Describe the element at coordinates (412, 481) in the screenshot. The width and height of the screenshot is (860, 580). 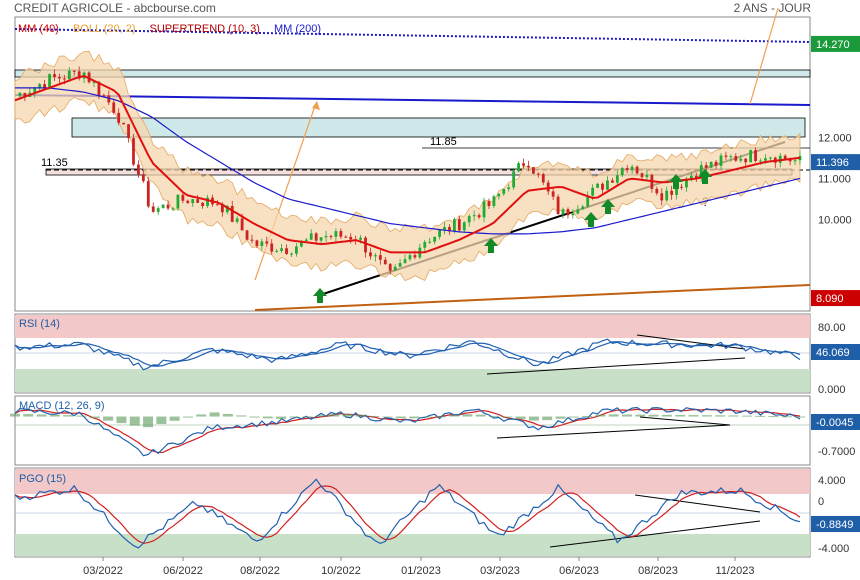
I see `pgo-overbought-zone` at that location.